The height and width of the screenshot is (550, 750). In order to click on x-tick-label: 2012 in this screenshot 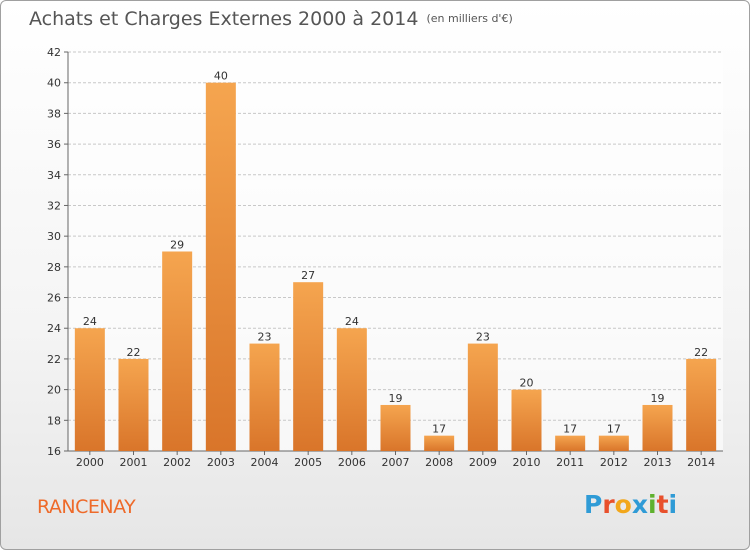, I will do `click(614, 462)`.